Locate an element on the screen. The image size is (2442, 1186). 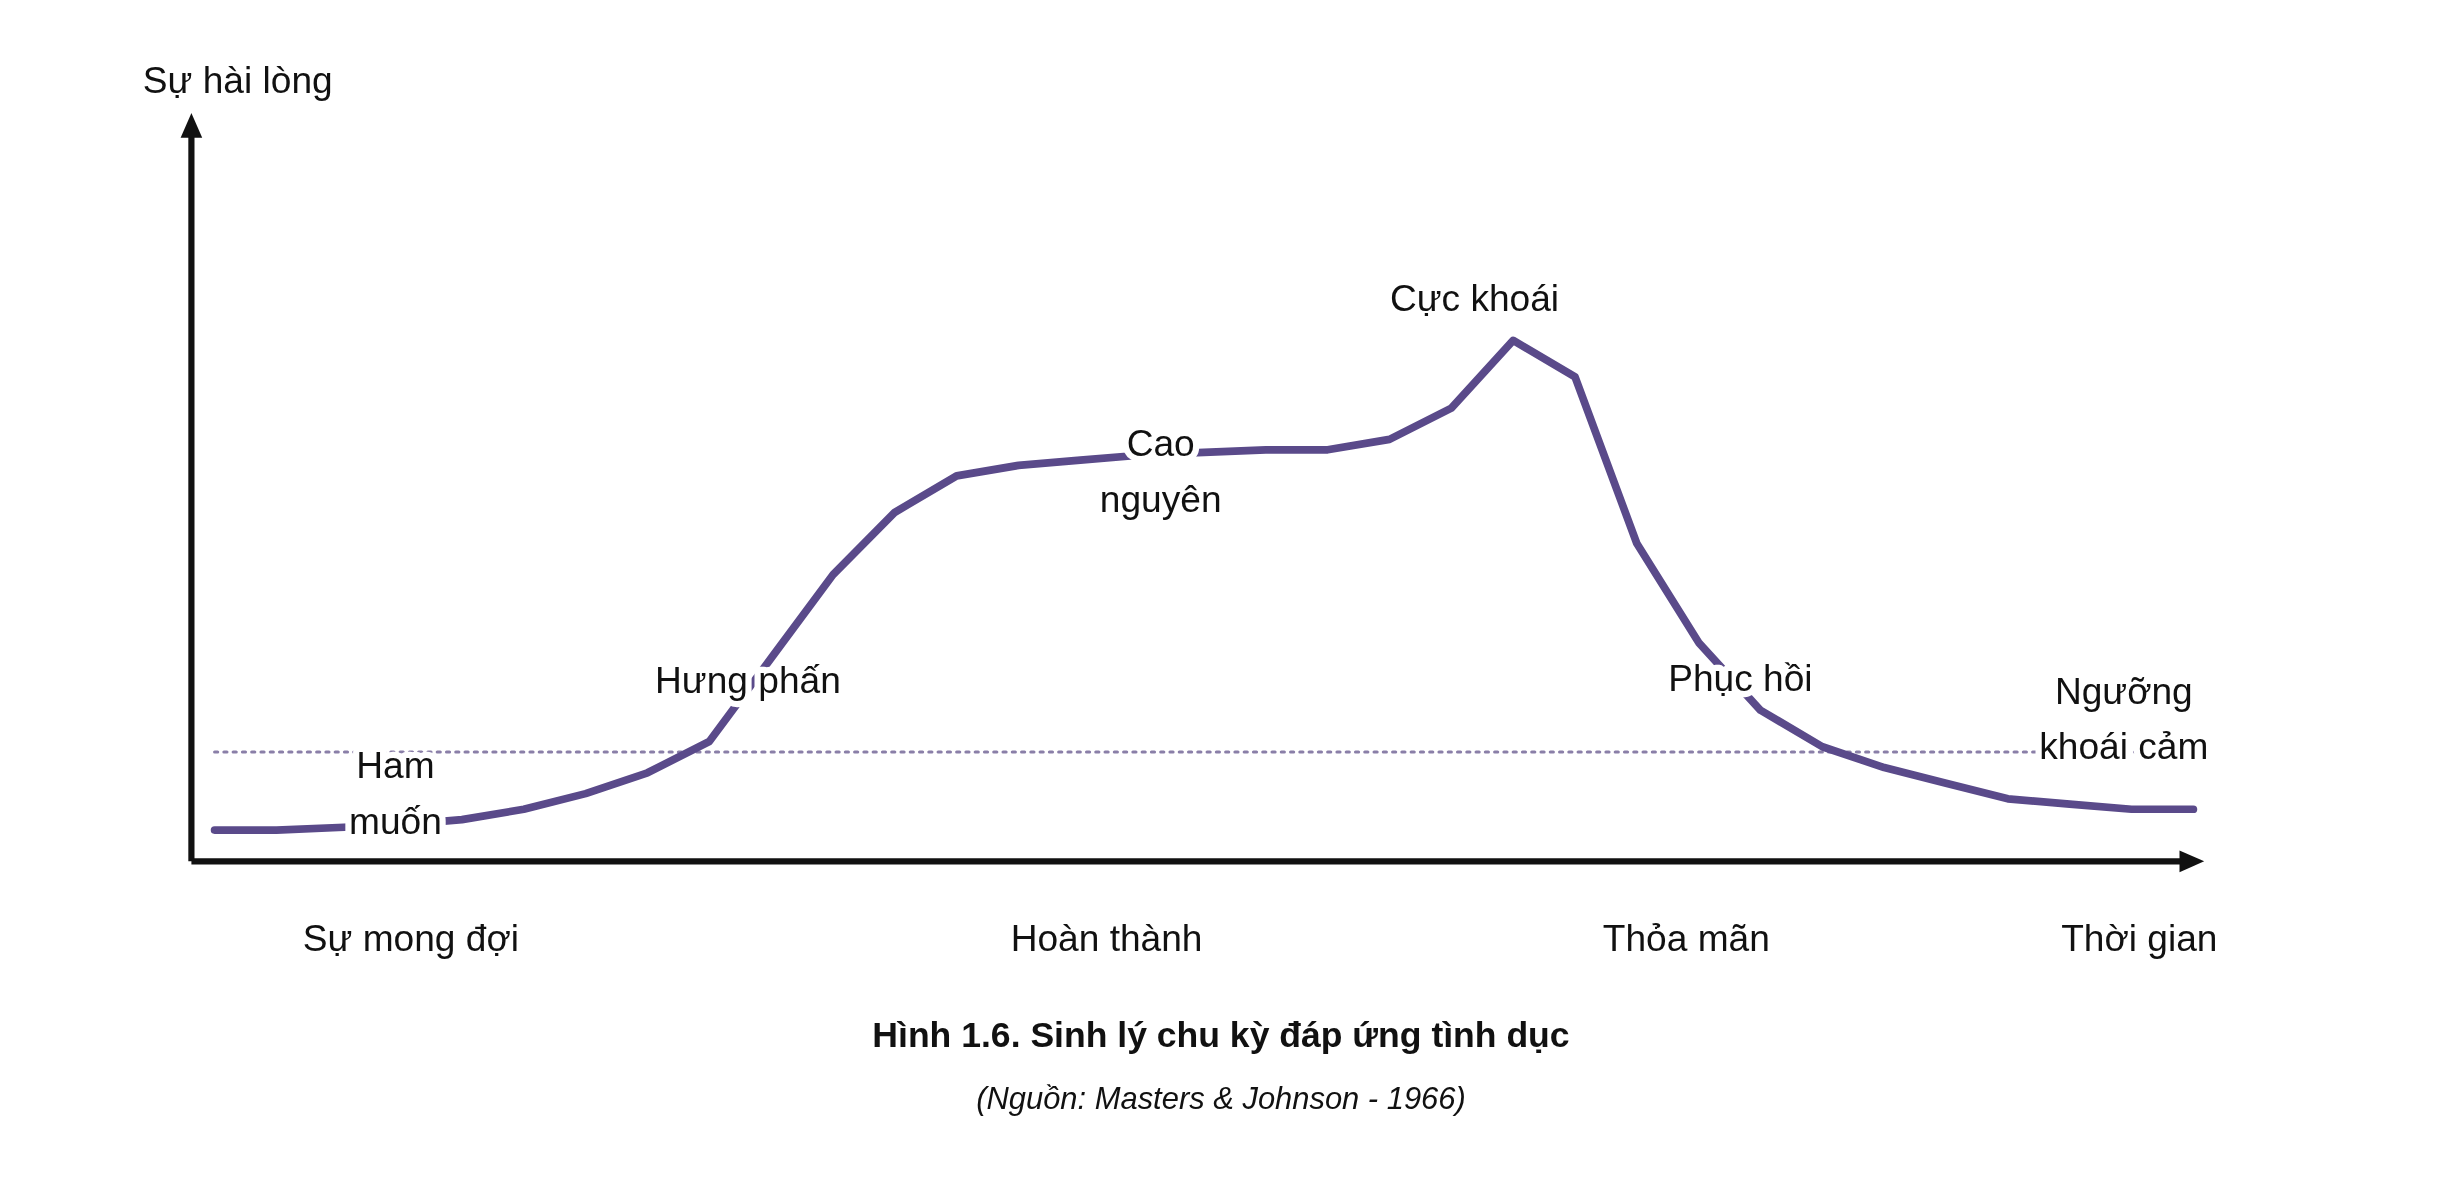
text: Cực khoái is located at coordinates (1474, 298).